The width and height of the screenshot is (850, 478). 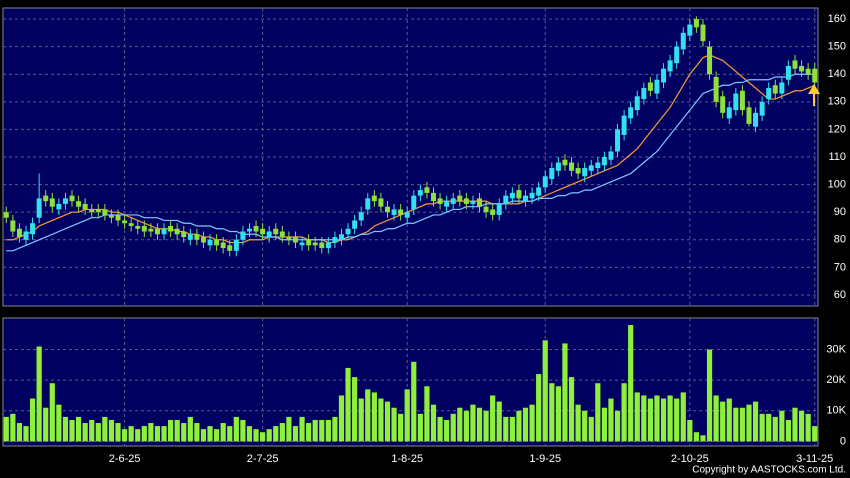 I want to click on copyright: Copyright by AASTOCKS.com Ltd., so click(x=769, y=470).